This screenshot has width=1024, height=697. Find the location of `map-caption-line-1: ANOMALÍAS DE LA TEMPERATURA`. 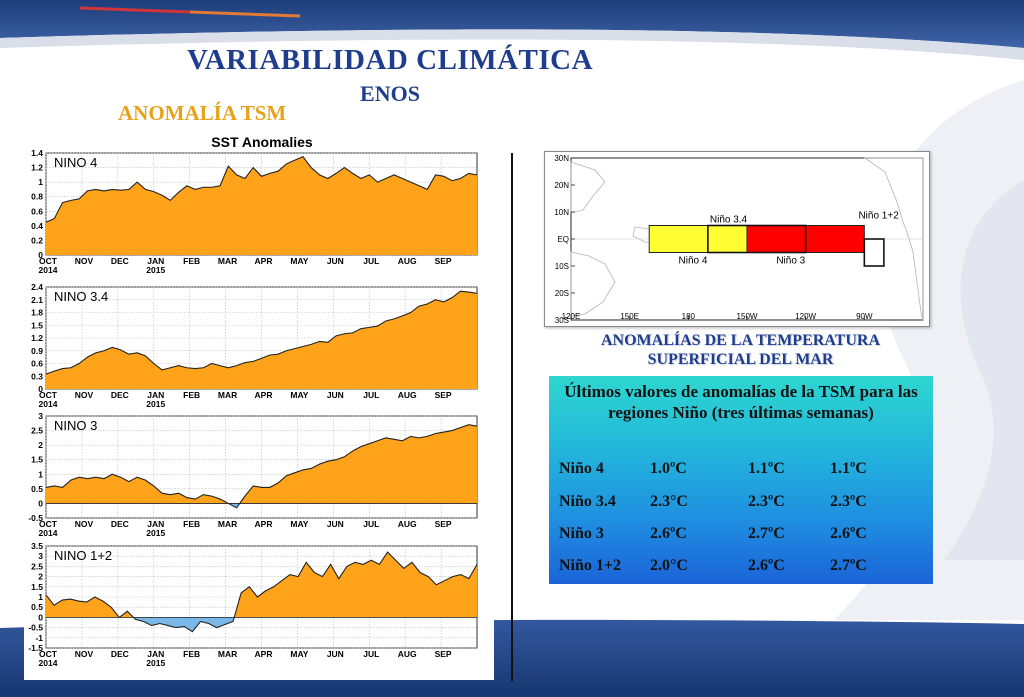

map-caption-line-1: ANOMALÍAS DE LA TEMPERATURA is located at coordinates (740, 340).